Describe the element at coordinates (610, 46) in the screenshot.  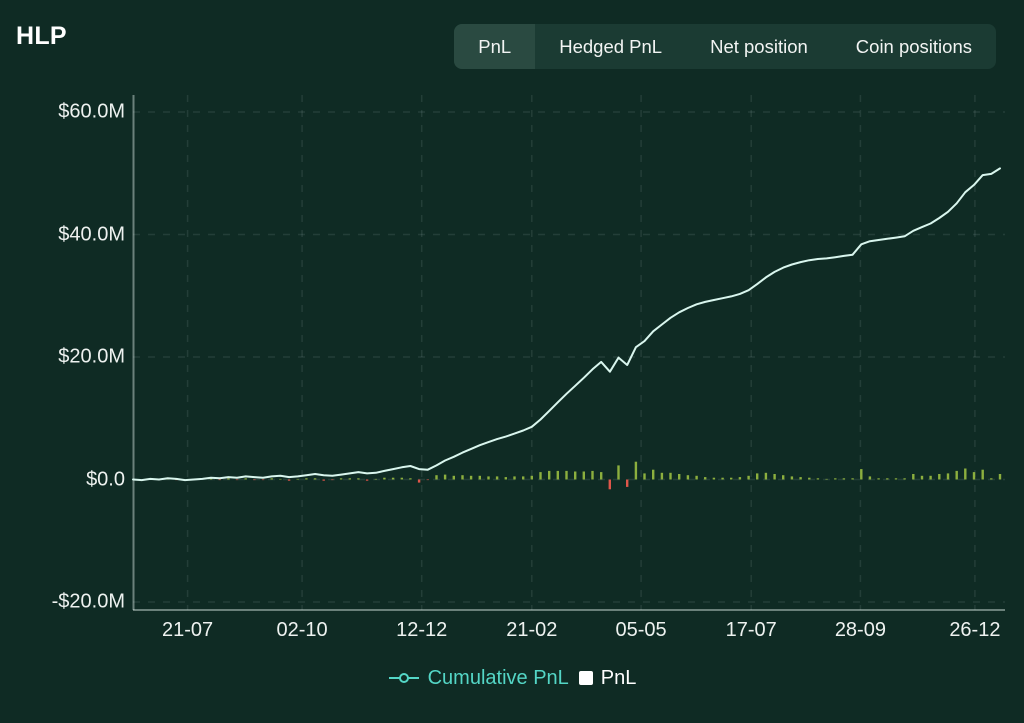
I see `tab-hedged-pnl: Hedged PnL` at that location.